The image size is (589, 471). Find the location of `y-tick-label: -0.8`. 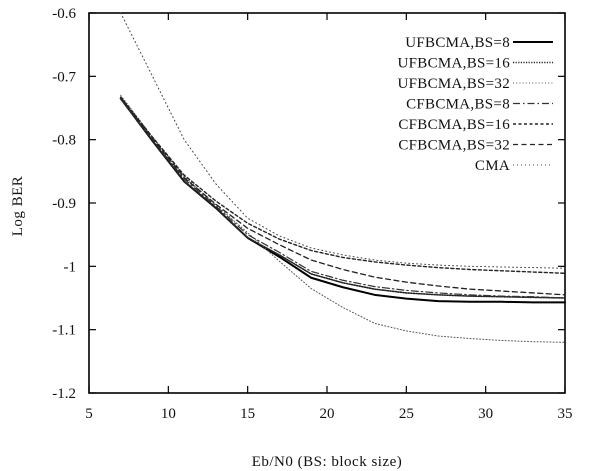

y-tick-label: -0.8 is located at coordinates (64, 141).